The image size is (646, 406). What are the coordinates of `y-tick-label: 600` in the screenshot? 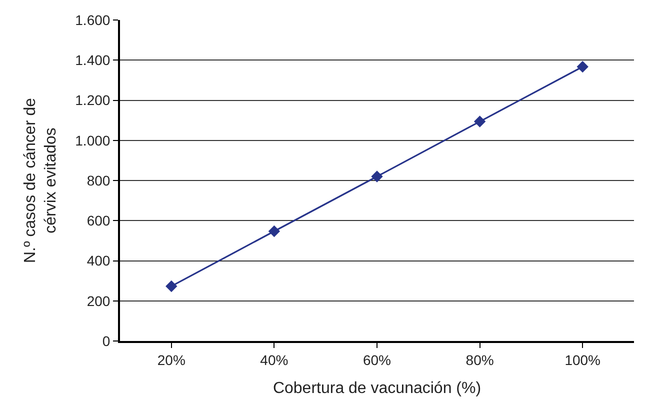 It's located at (98, 220).